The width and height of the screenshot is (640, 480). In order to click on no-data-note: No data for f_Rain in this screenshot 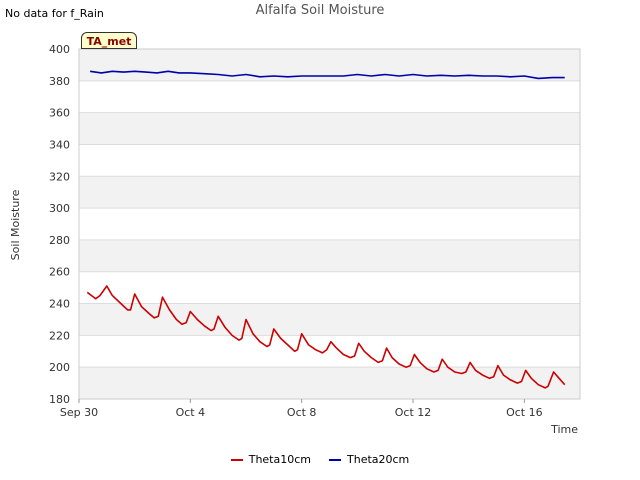, I will do `click(54, 13)`.